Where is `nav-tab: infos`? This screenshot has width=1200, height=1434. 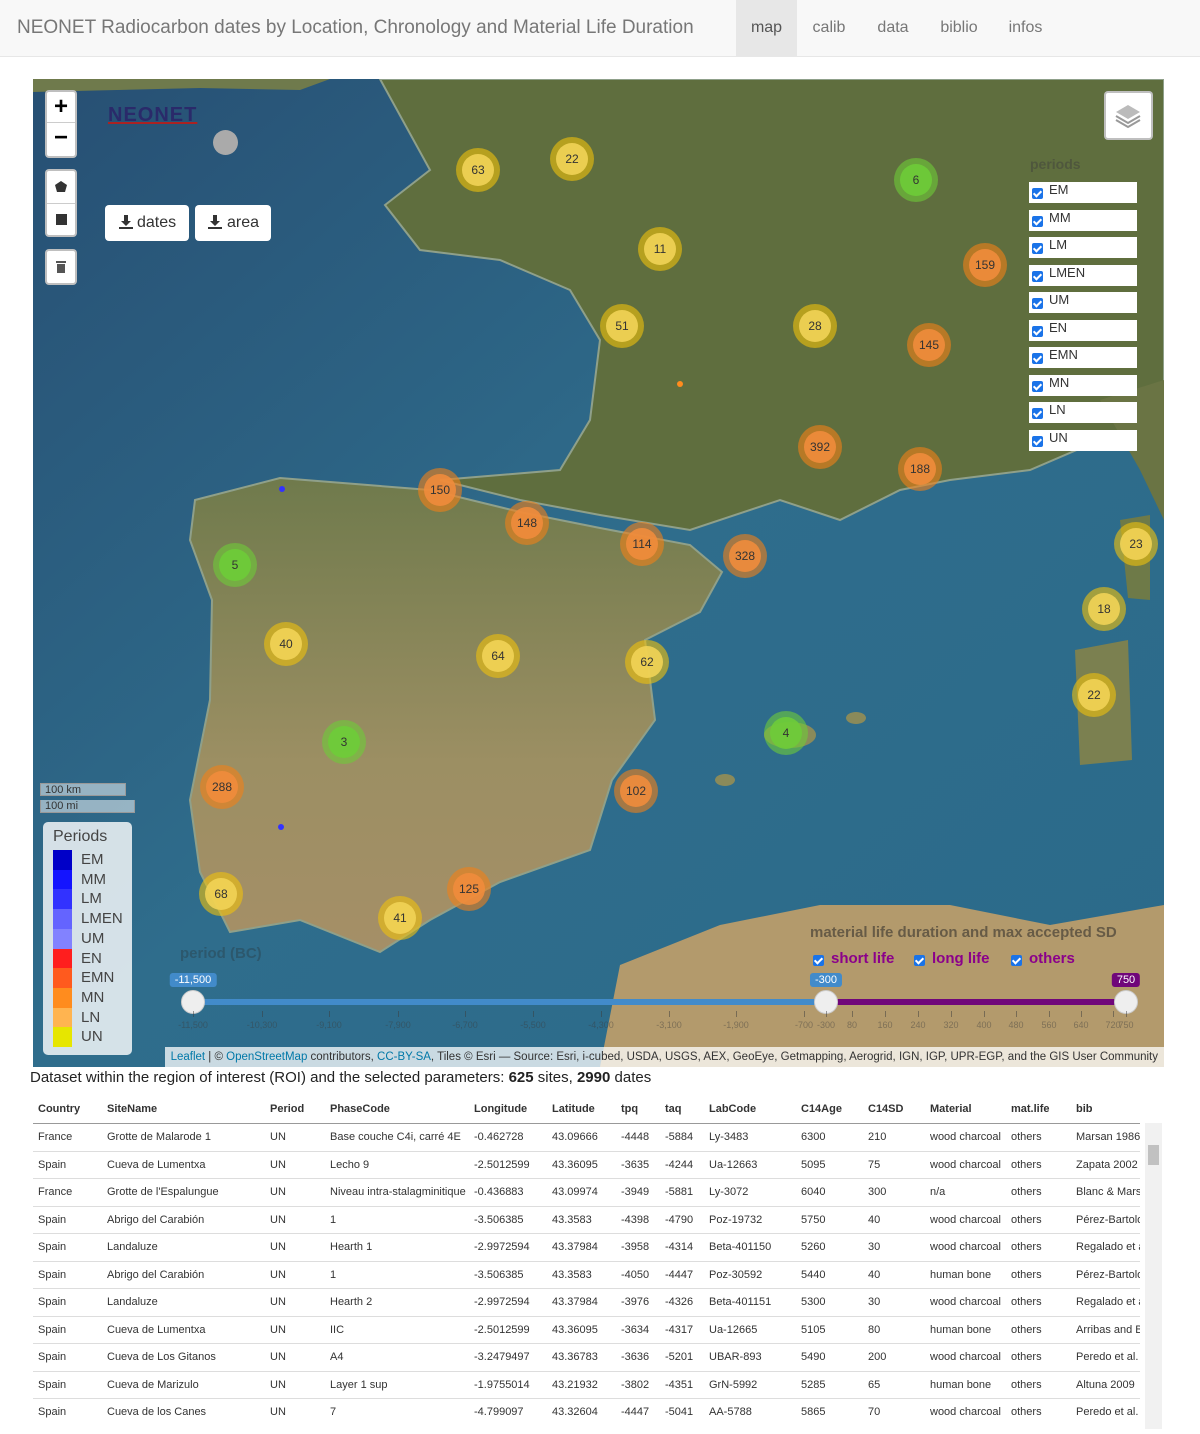 nav-tab: infos is located at coordinates (1025, 27).